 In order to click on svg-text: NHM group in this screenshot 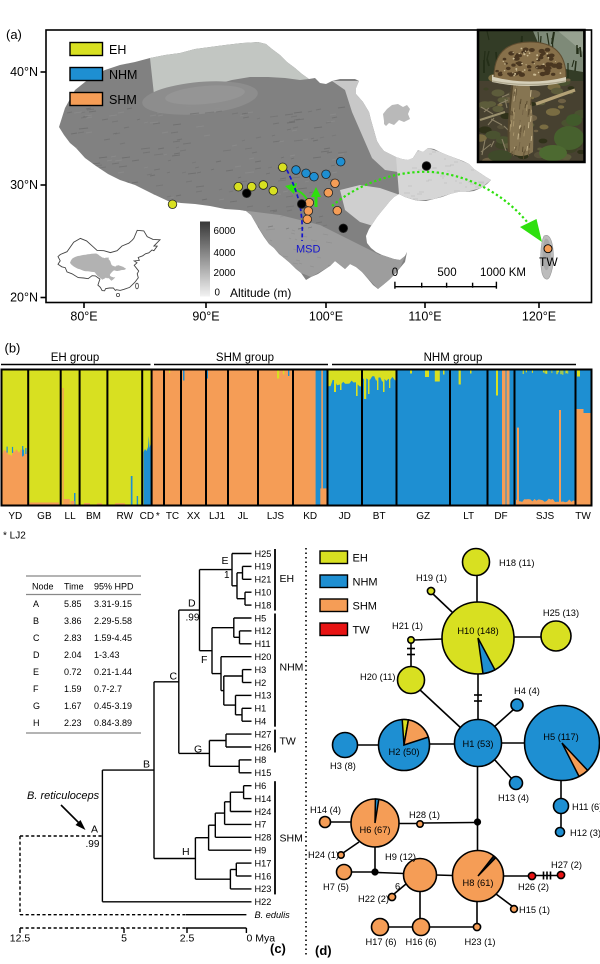, I will do `click(453, 358)`.